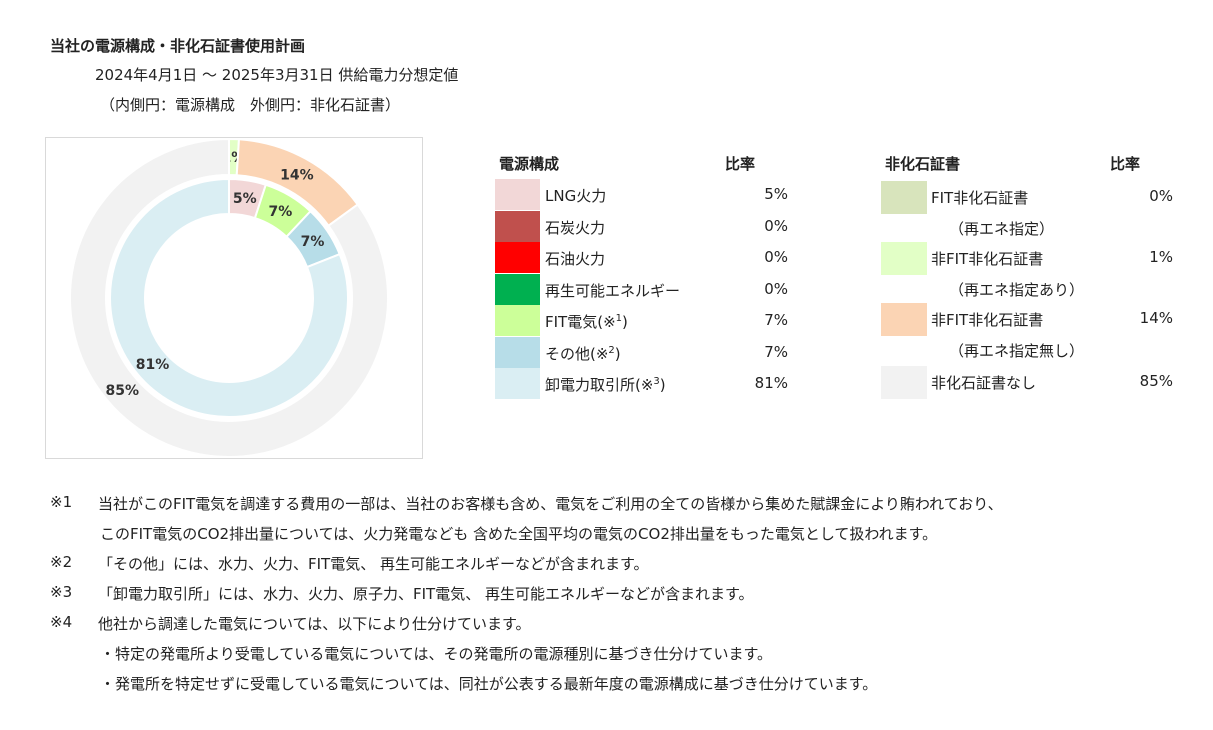 The width and height of the screenshot is (1213, 730). I want to click on legend-row-certificate: FIT非化石証書 0% （再エネ指定）, so click(1031, 209).